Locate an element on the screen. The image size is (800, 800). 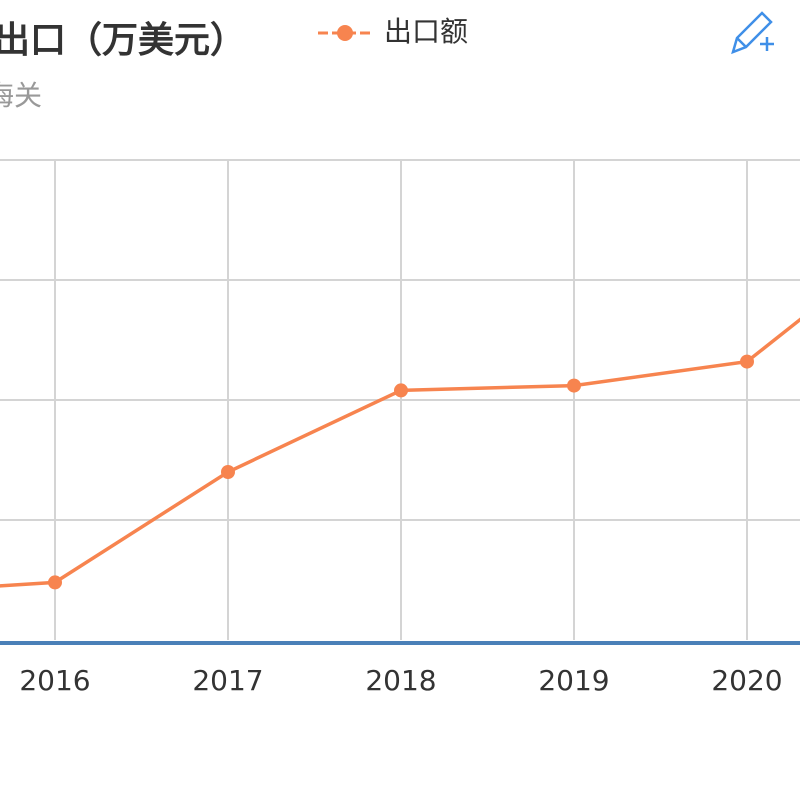
edit-icon is located at coordinates (752, 33).